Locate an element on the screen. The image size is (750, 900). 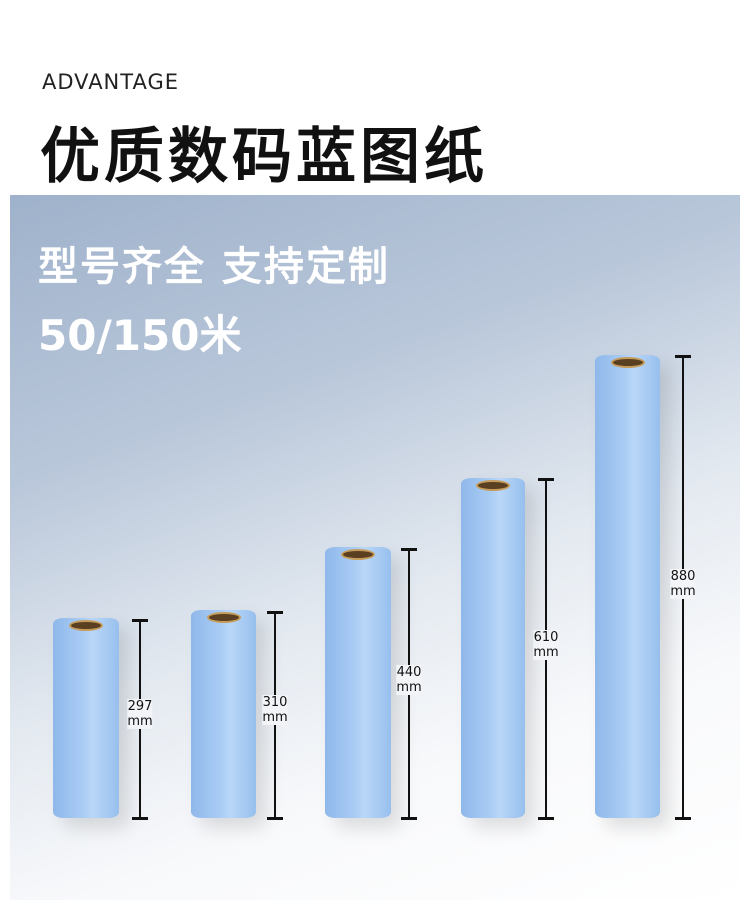
size-label: 440 mm is located at coordinates (409, 680).